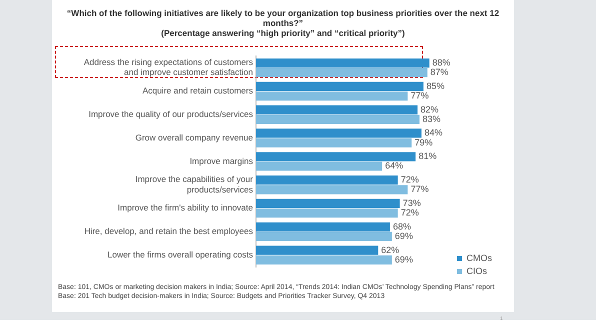 The height and width of the screenshot is (336, 596). Describe the element at coordinates (168, 231) in the screenshot. I see `y-tick-label: Hire, develop, and retain the best employees` at that location.